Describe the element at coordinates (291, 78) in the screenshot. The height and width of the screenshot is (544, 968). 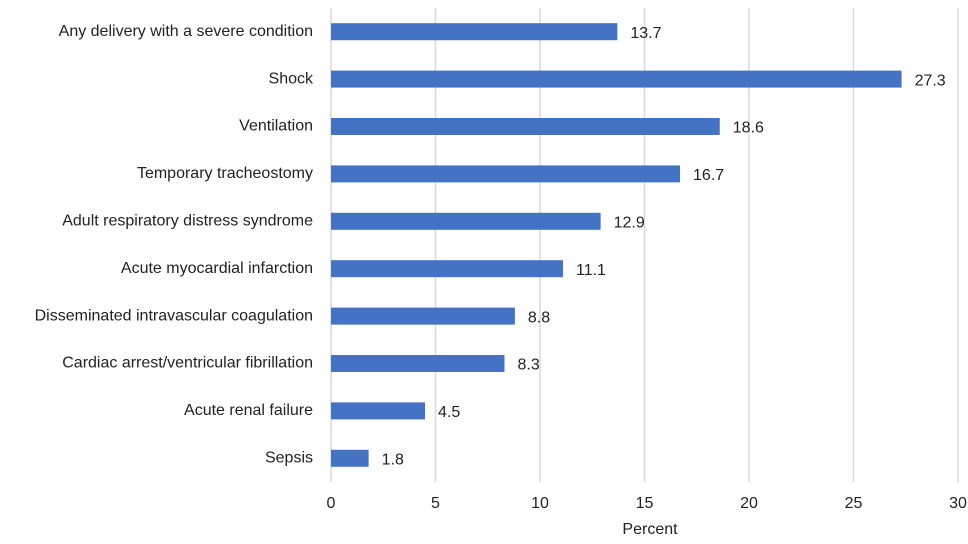
I see `y-tick-label: Shock` at that location.